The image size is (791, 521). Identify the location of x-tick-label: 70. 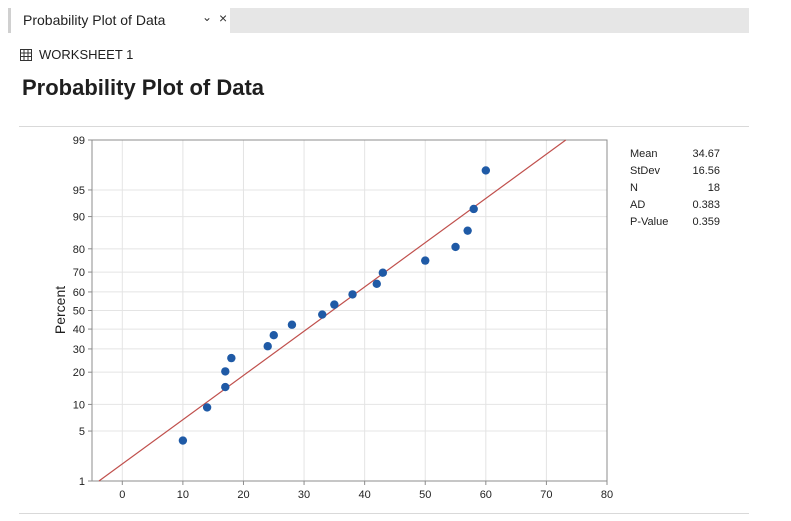
(546, 495).